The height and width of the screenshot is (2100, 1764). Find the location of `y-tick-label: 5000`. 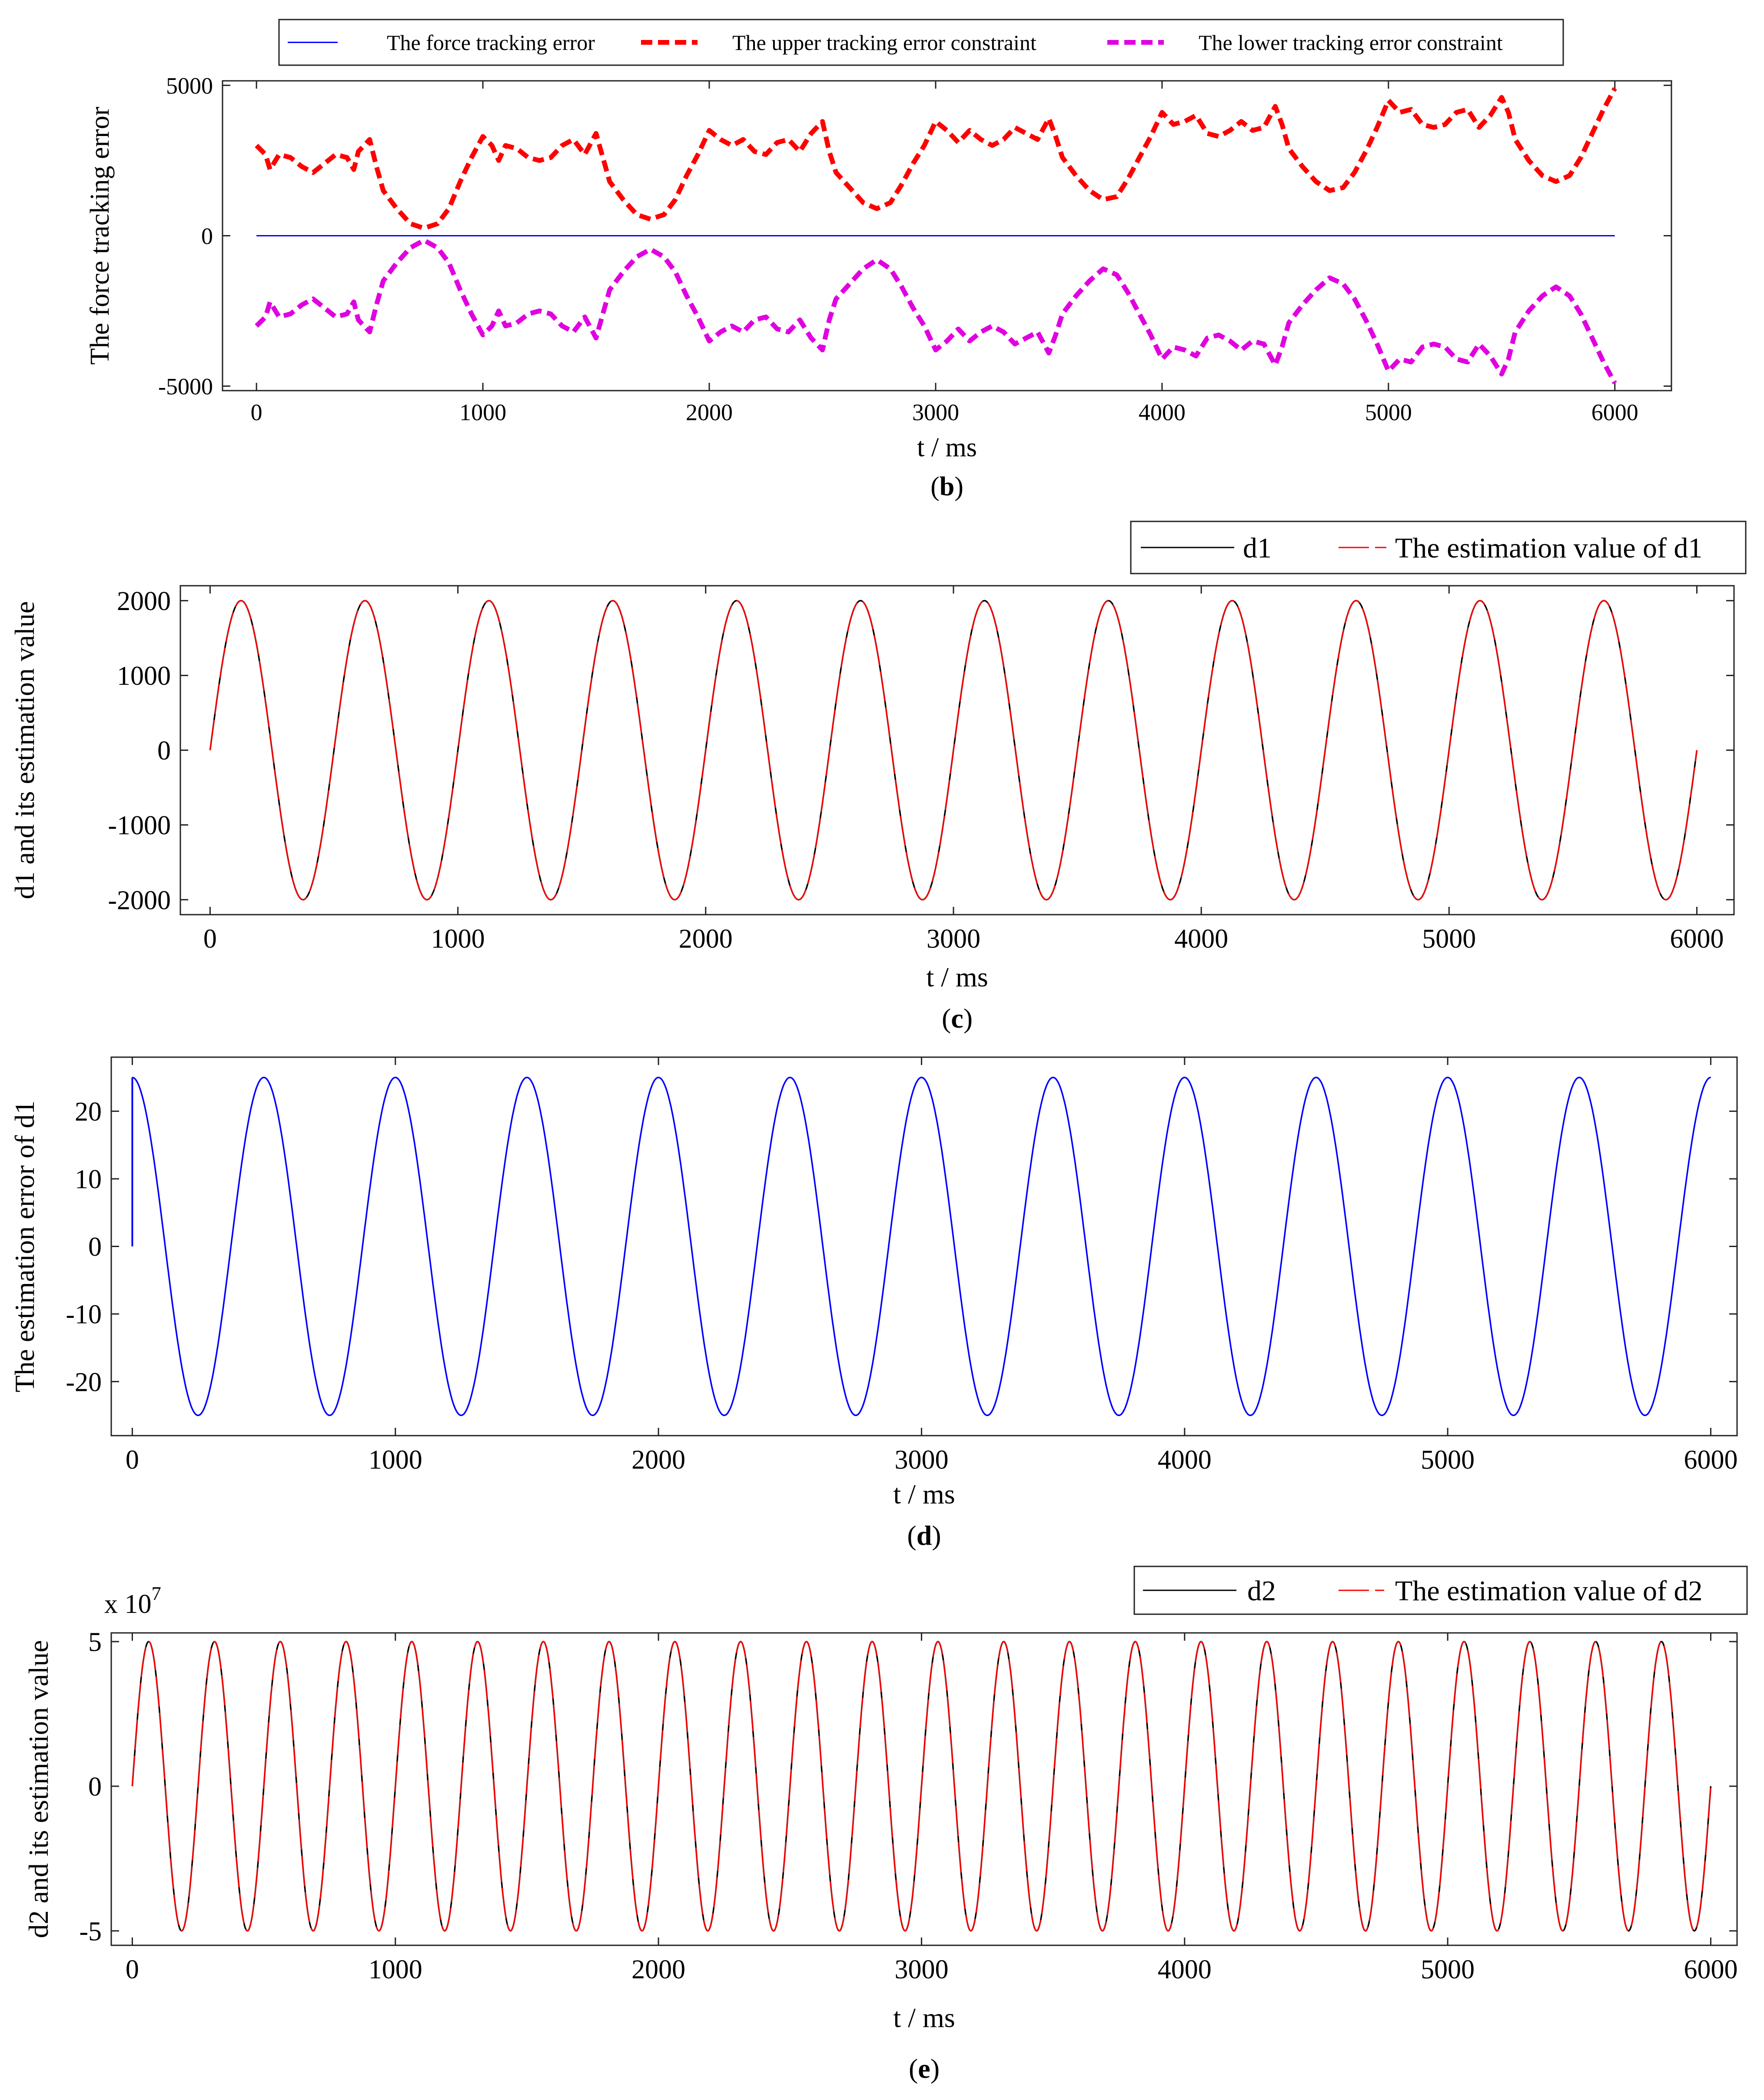

y-tick-label: 5000 is located at coordinates (189, 86).